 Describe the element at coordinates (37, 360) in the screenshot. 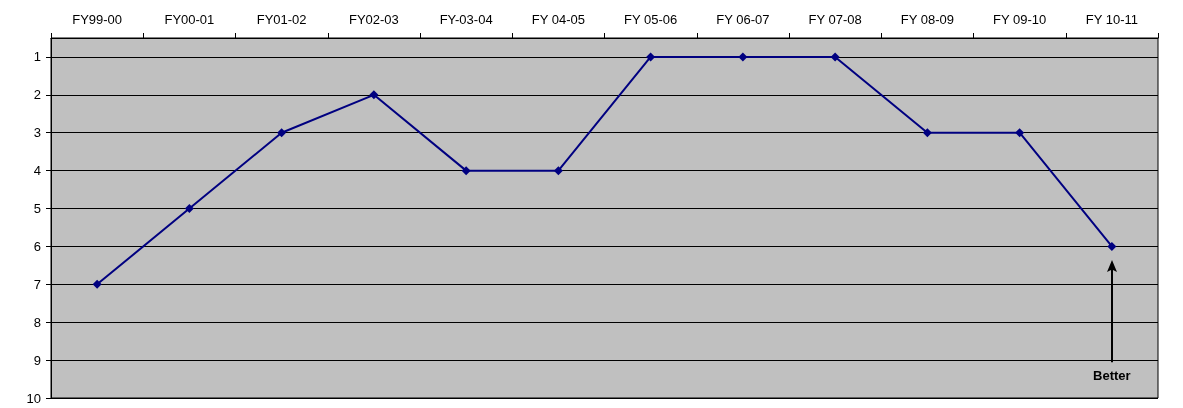

I see `y-tick-label: 9` at that location.